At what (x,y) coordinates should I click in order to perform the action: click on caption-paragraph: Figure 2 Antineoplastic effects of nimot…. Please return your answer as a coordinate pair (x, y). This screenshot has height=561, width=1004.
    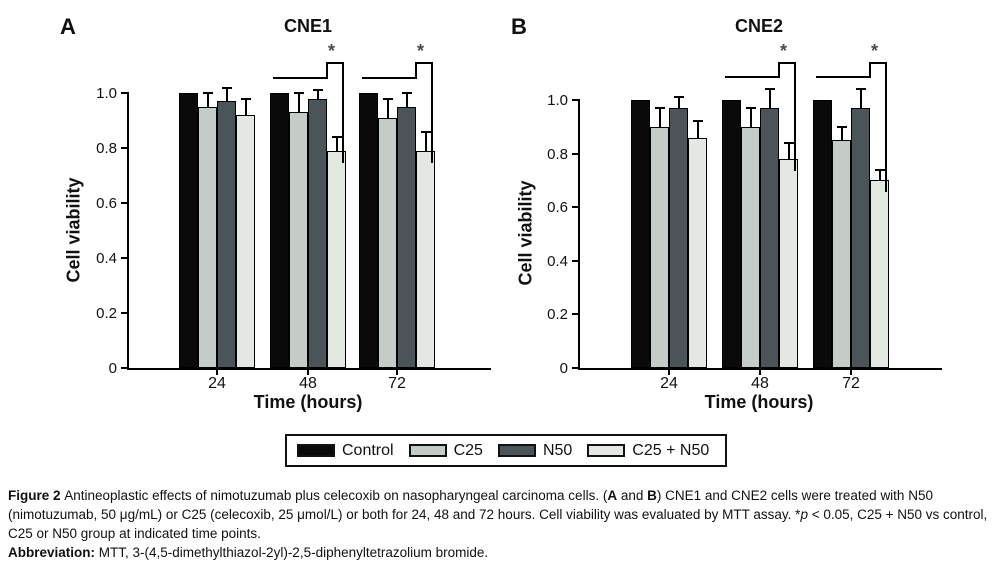
    Looking at the image, I should click on (504, 514).